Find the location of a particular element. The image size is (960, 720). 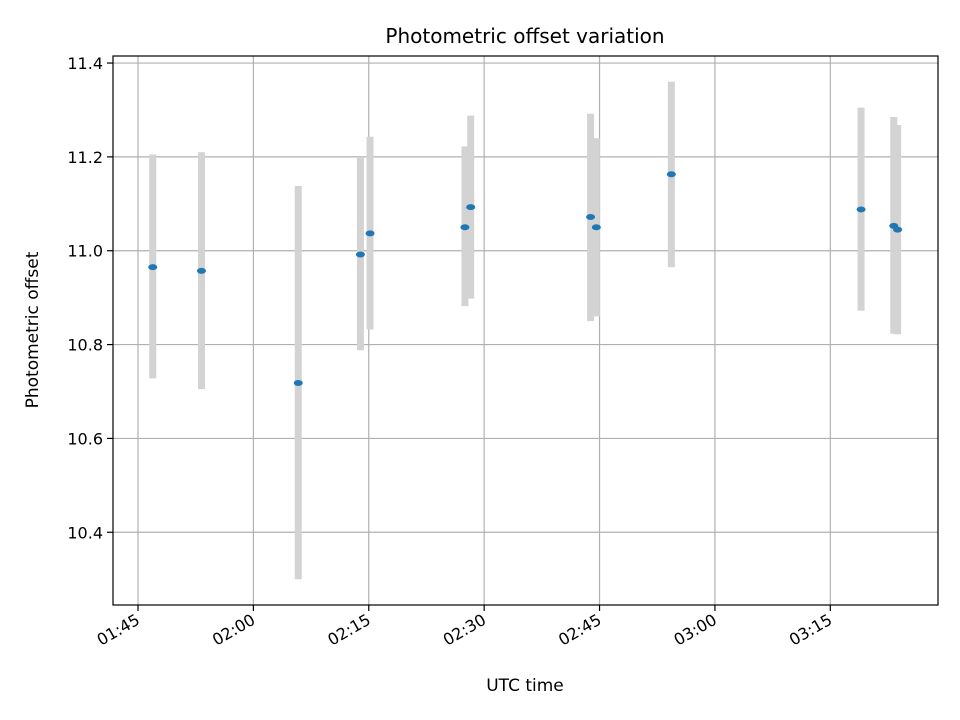

y-tick-label: 11.4 is located at coordinates (85, 63).